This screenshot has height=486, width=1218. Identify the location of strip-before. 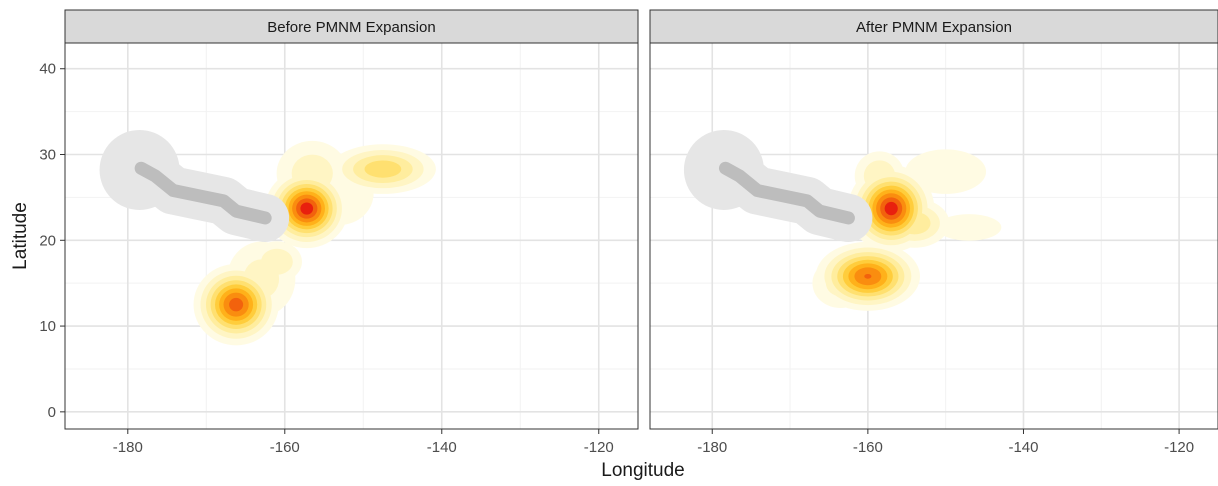
(351, 26).